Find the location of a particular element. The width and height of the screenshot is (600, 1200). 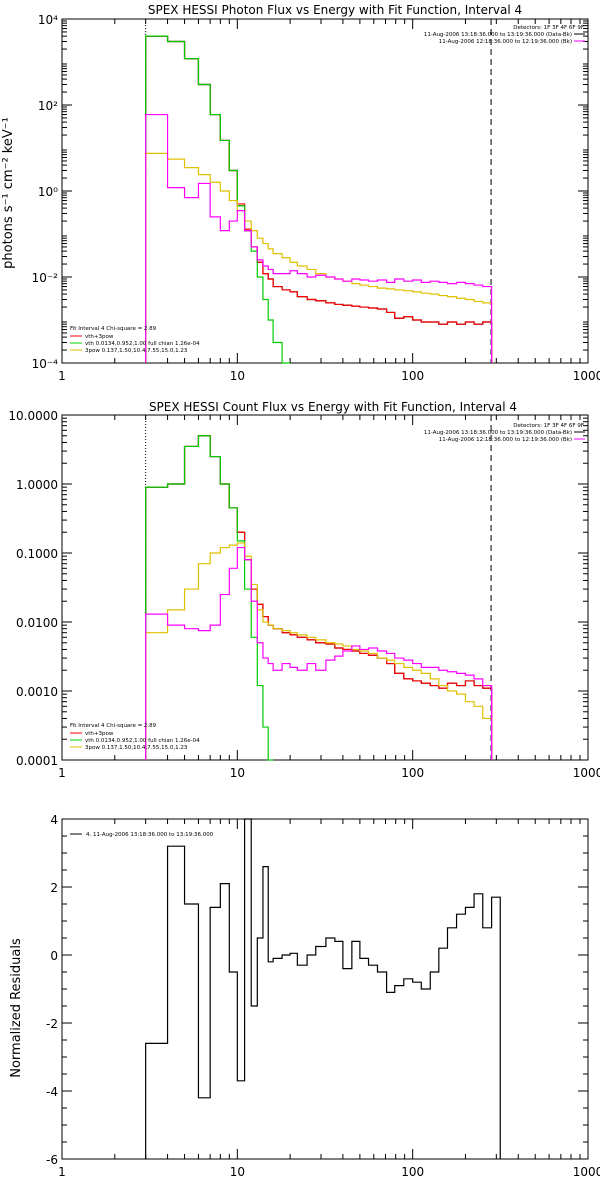

residuals-y-tick-label: 4 is located at coordinates (54, 820).